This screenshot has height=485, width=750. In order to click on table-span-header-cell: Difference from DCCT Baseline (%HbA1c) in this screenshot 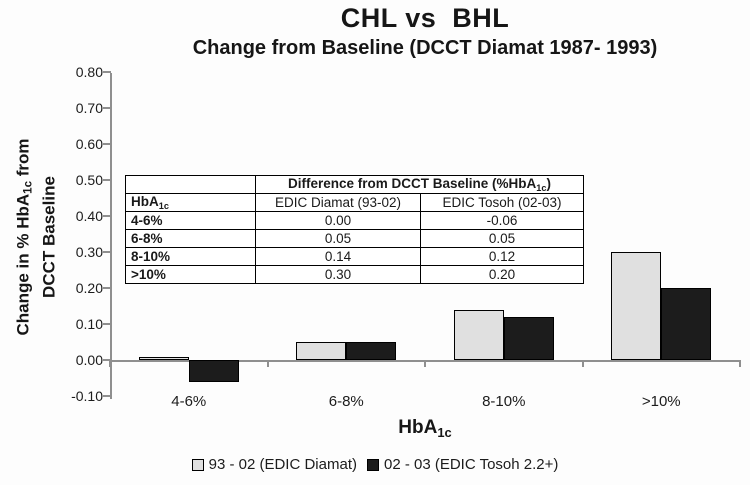, I will do `click(419, 184)`.